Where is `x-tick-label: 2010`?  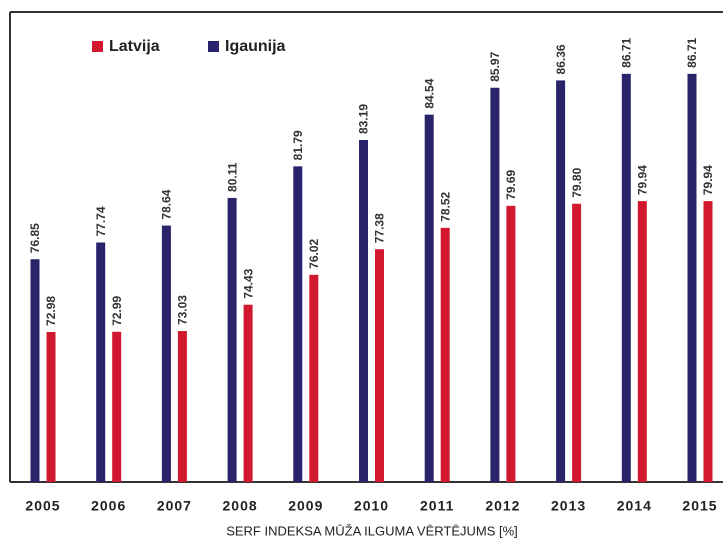 x-tick-label: 2010 is located at coordinates (371, 506).